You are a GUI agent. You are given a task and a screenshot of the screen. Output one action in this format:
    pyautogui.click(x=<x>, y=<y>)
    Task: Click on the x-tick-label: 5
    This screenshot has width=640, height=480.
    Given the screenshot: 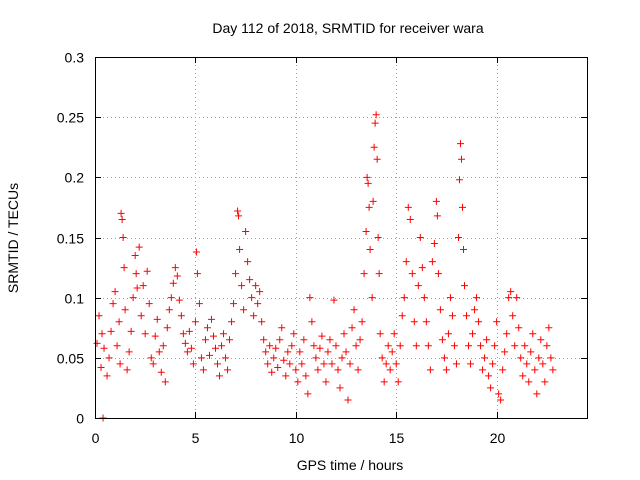 What is the action you would take?
    pyautogui.click(x=196, y=438)
    